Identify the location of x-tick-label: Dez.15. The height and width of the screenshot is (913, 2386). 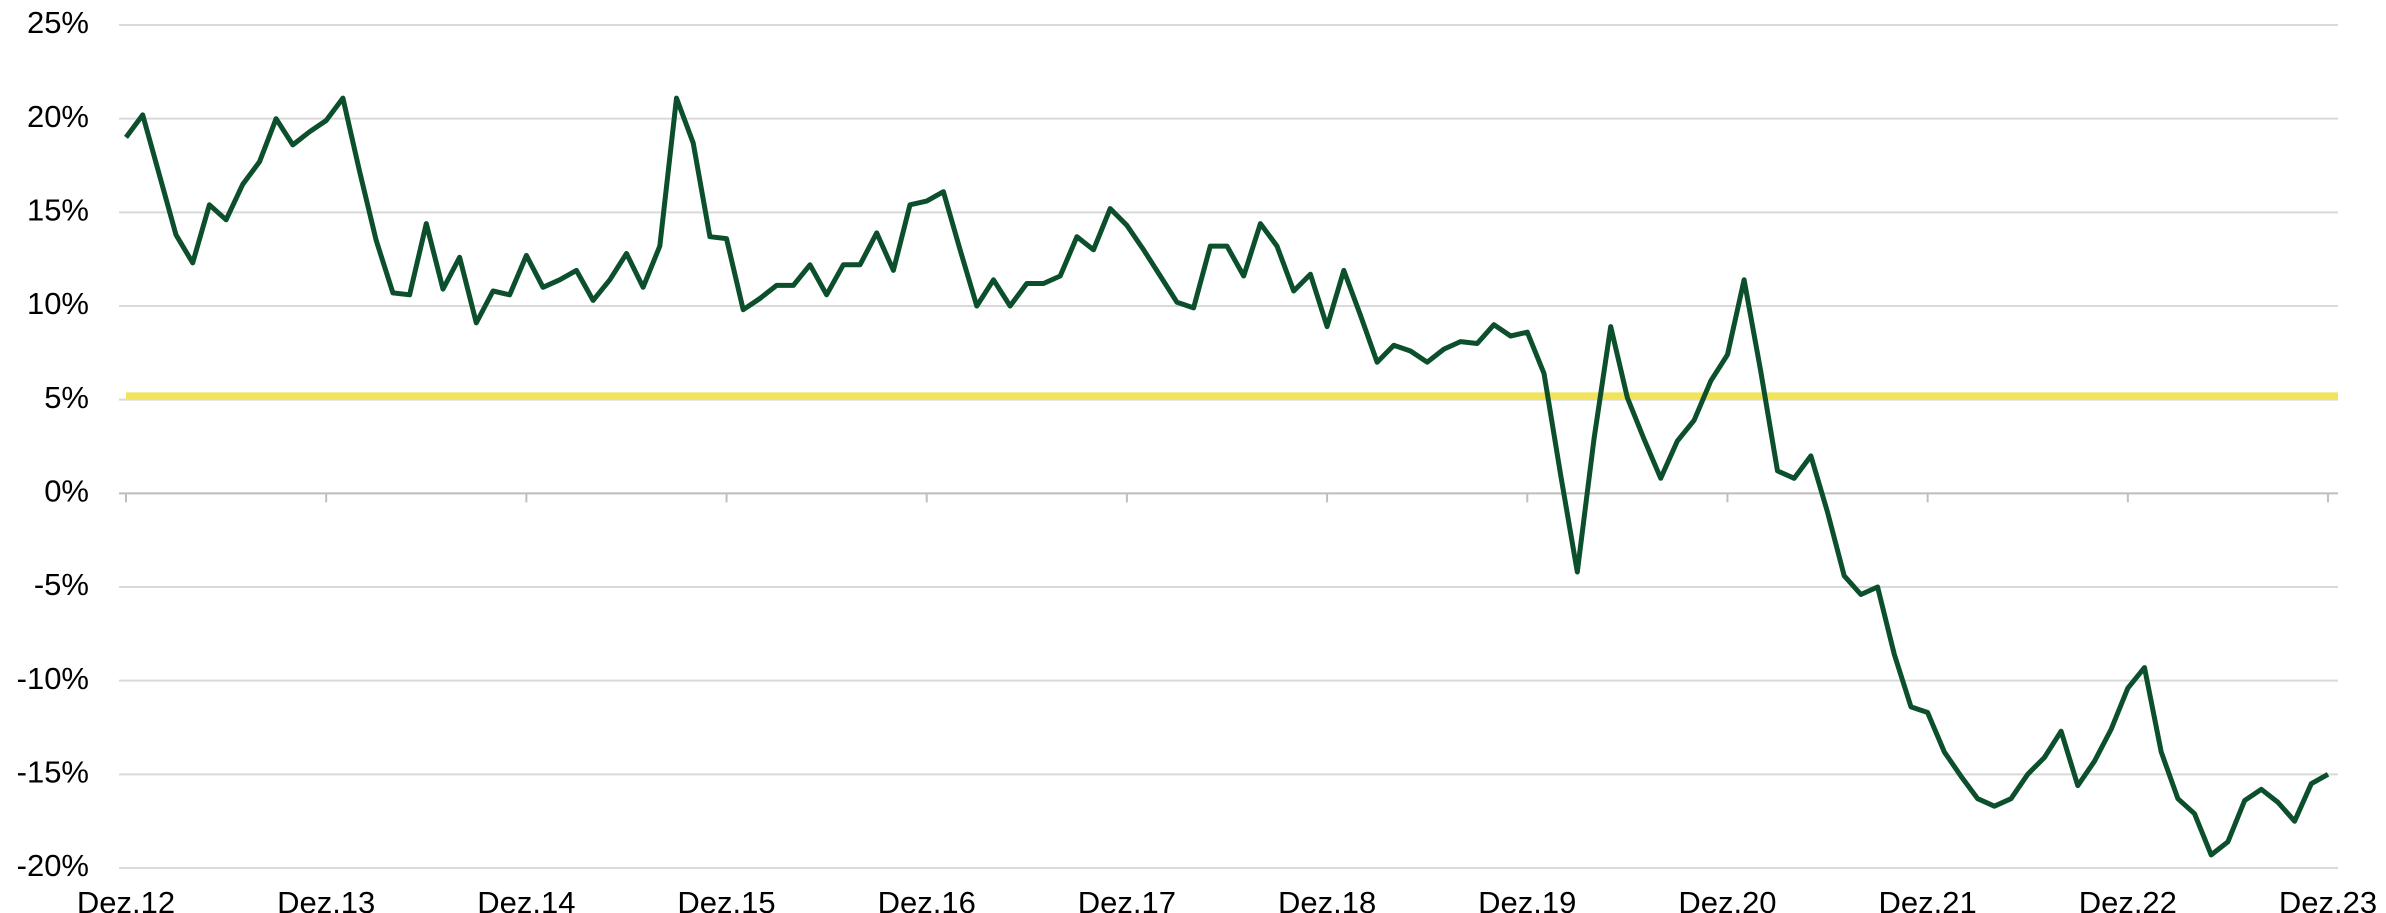
(726, 899).